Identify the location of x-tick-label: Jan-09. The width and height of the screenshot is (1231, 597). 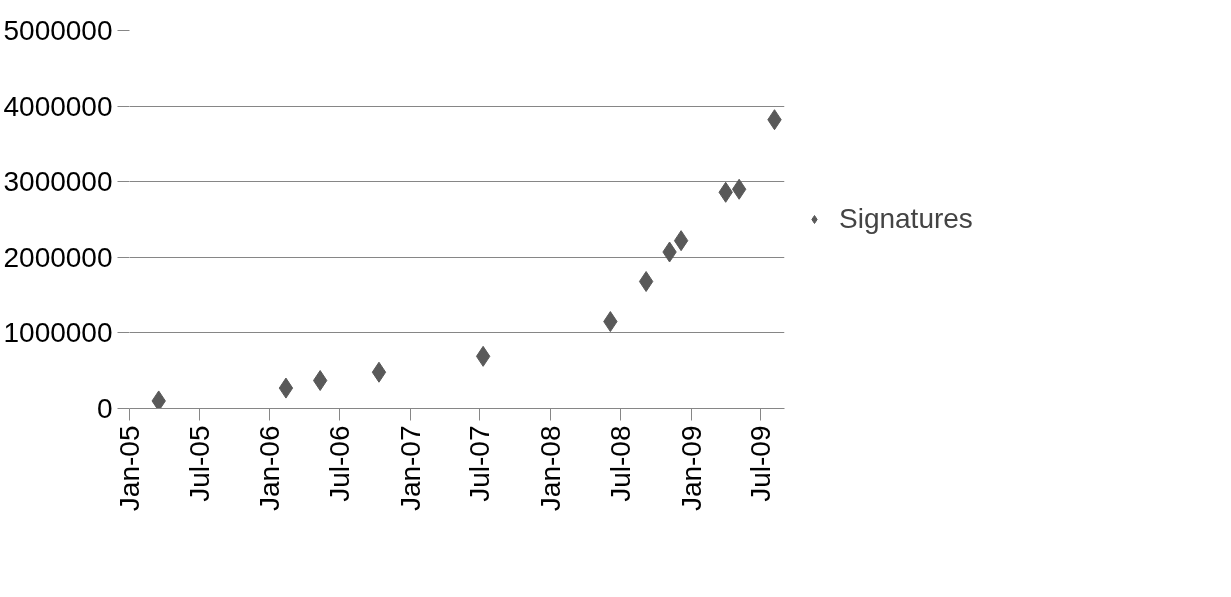
(691, 468).